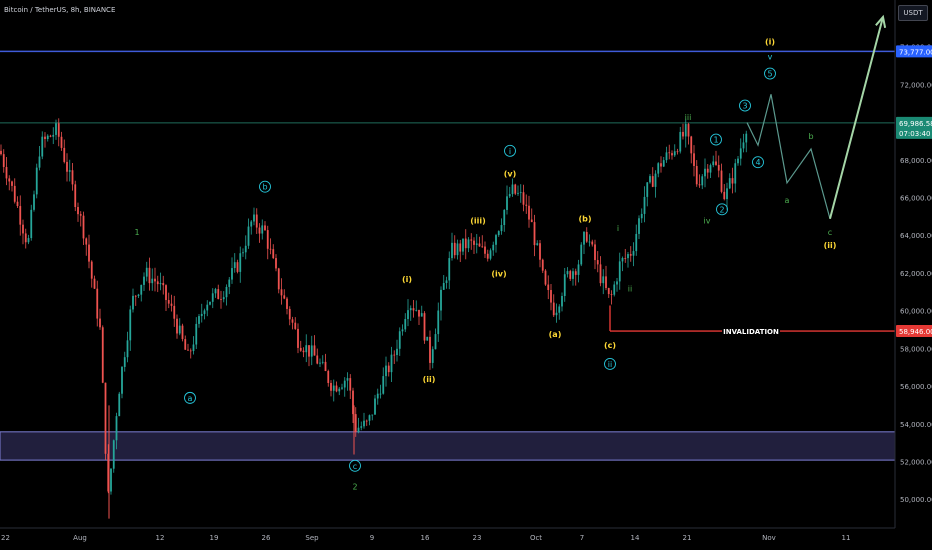 This screenshot has height=550, width=932. I want to click on x-tick-label: 7, so click(582, 538).